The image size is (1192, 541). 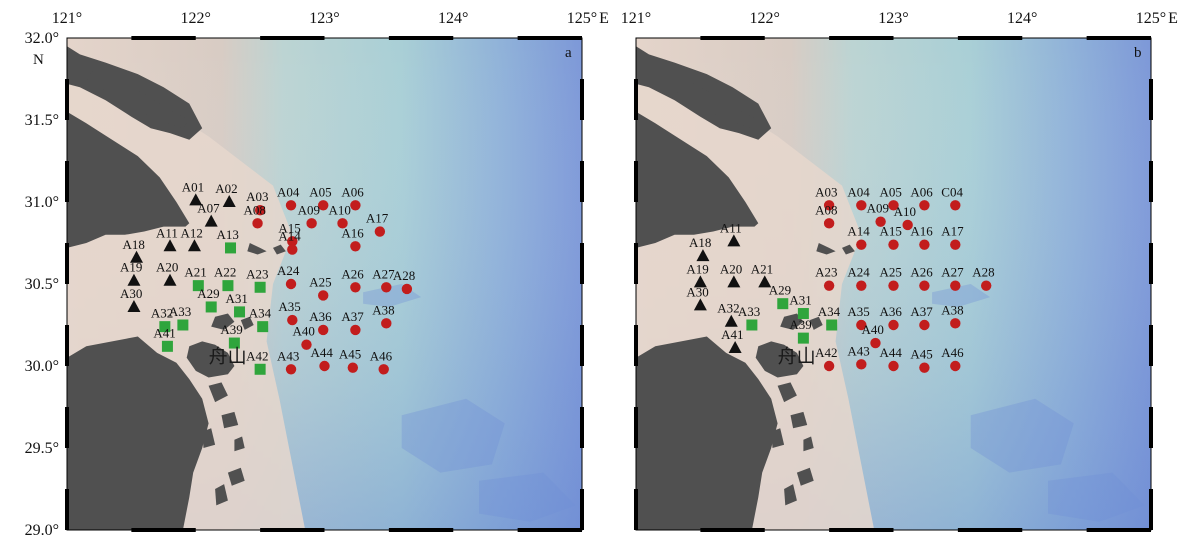 What do you see at coordinates (800, 324) in the screenshot?
I see `station-label: A39` at bounding box center [800, 324].